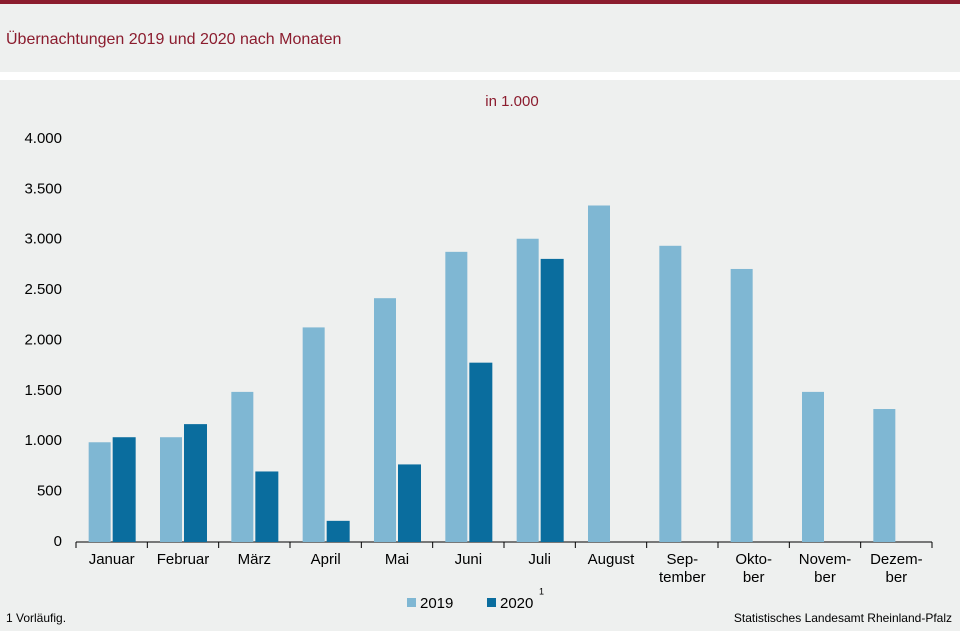  I want to click on x-tick-label: April, so click(326, 559).